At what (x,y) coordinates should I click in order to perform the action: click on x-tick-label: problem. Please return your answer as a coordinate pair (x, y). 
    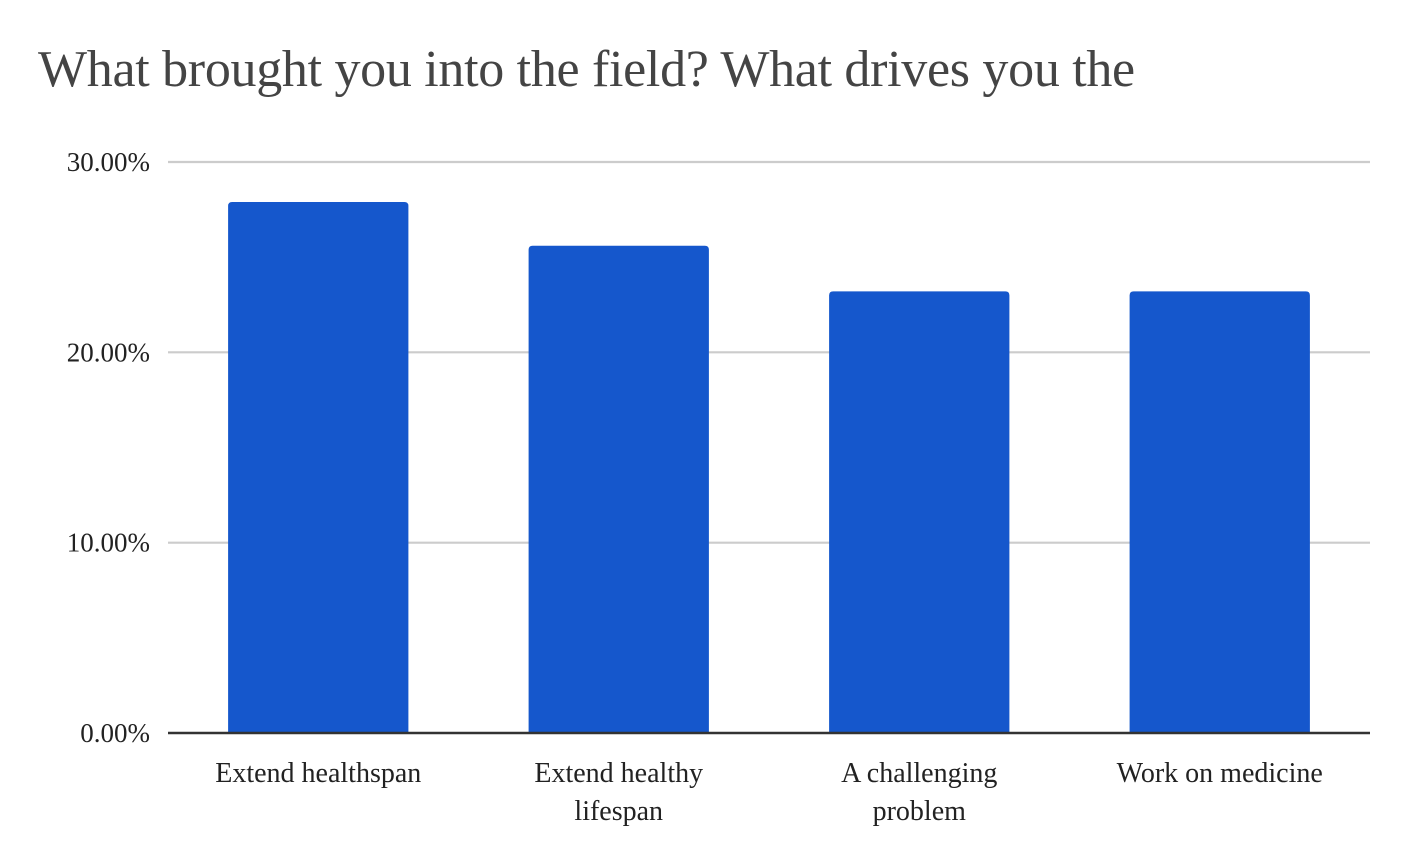
    Looking at the image, I should click on (920, 811).